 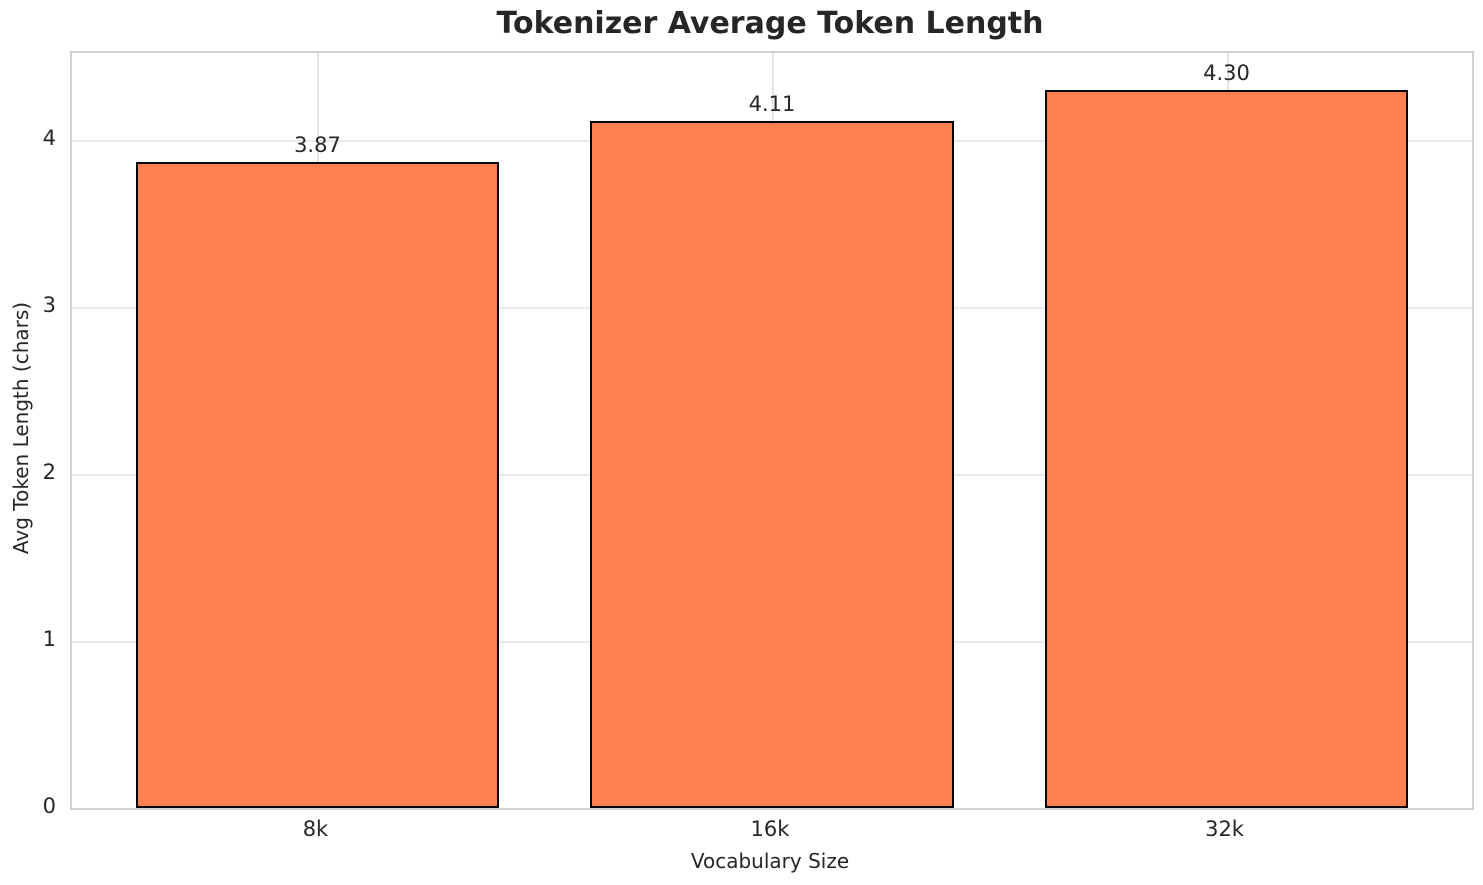 What do you see at coordinates (770, 861) in the screenshot?
I see `x-axis-label: Vocabulary Size` at bounding box center [770, 861].